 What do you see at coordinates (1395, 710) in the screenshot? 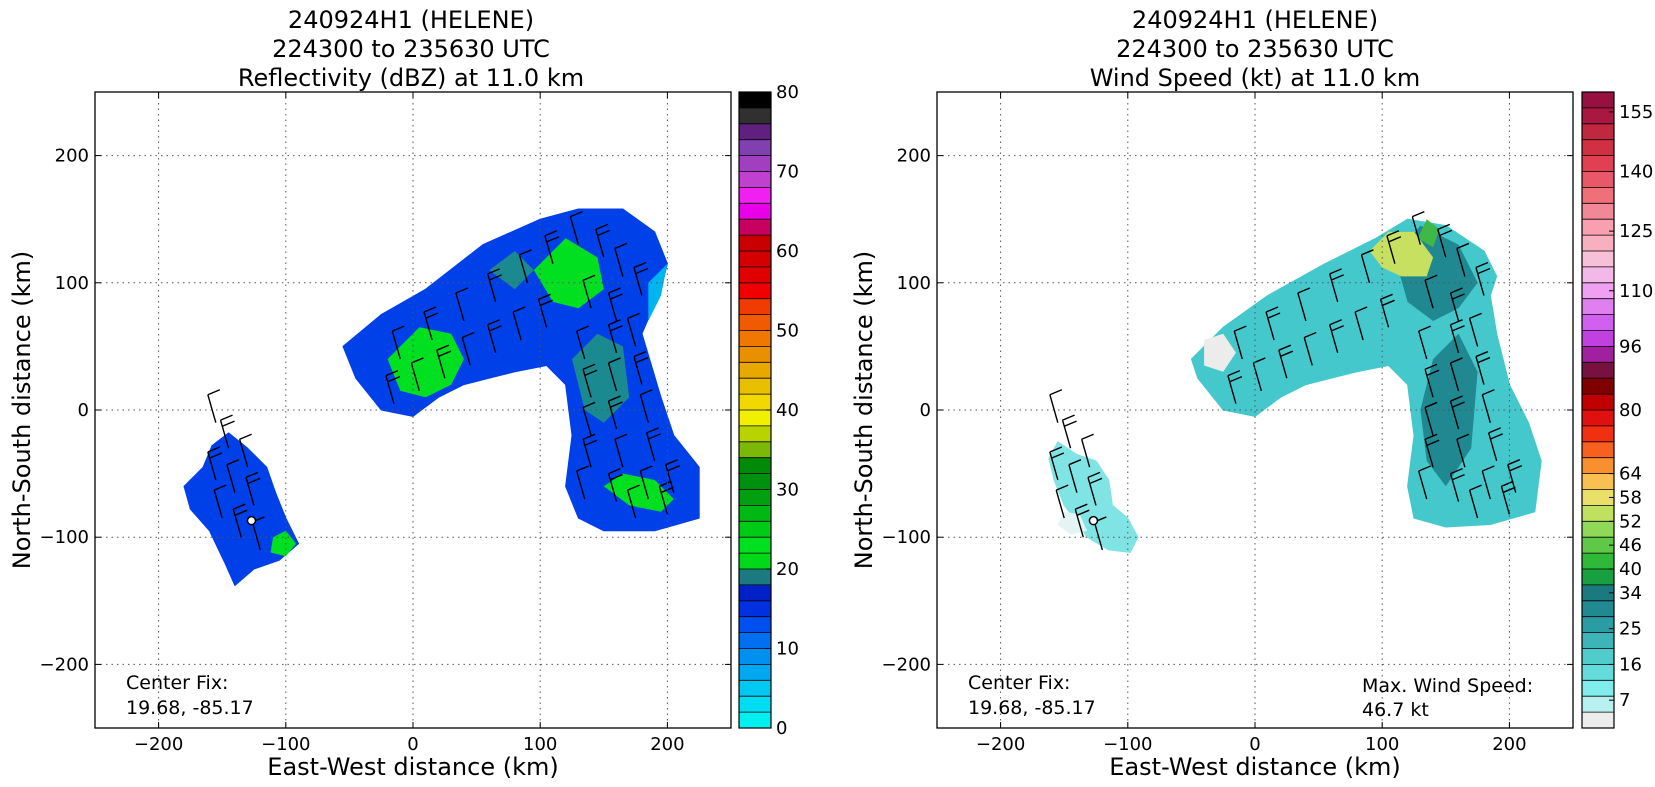
I see `max-wind-speed-value: 46.7 kt` at bounding box center [1395, 710].